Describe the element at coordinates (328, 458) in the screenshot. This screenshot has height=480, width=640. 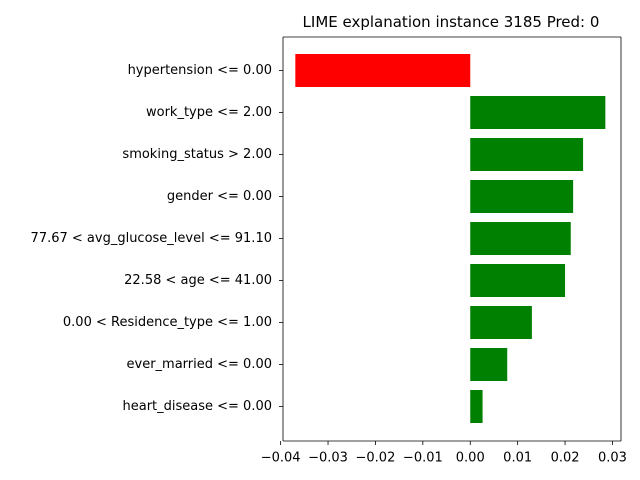
I see `x-tick-label: −0.03` at that location.